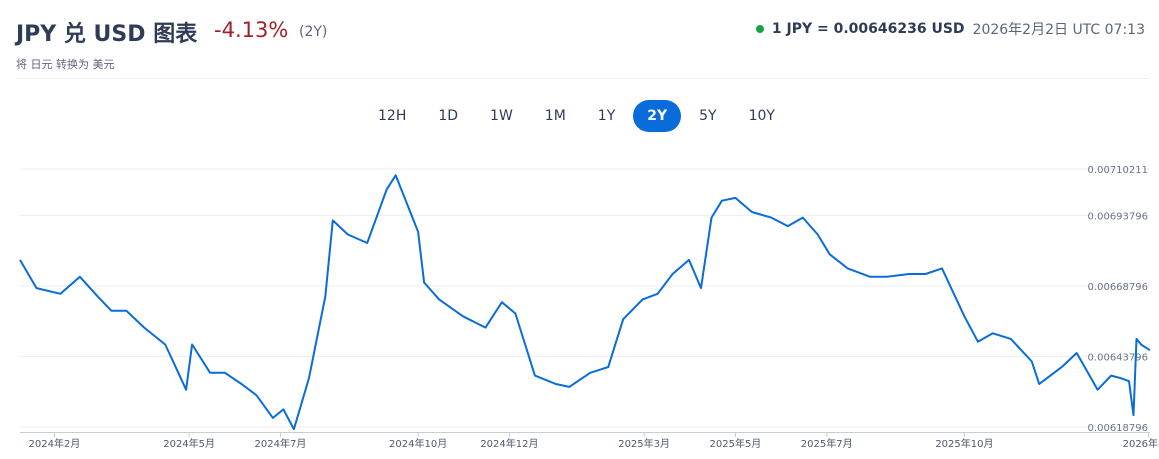 The width and height of the screenshot is (1159, 459). I want to click on x-tick-label: 2024年10月, so click(418, 443).